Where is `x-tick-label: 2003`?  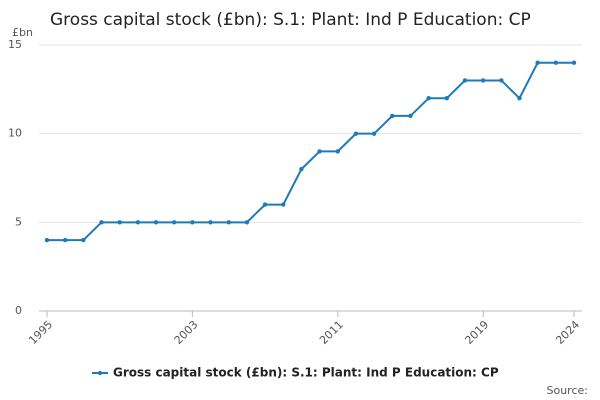 x-tick-label: 2003 is located at coordinates (186, 332).